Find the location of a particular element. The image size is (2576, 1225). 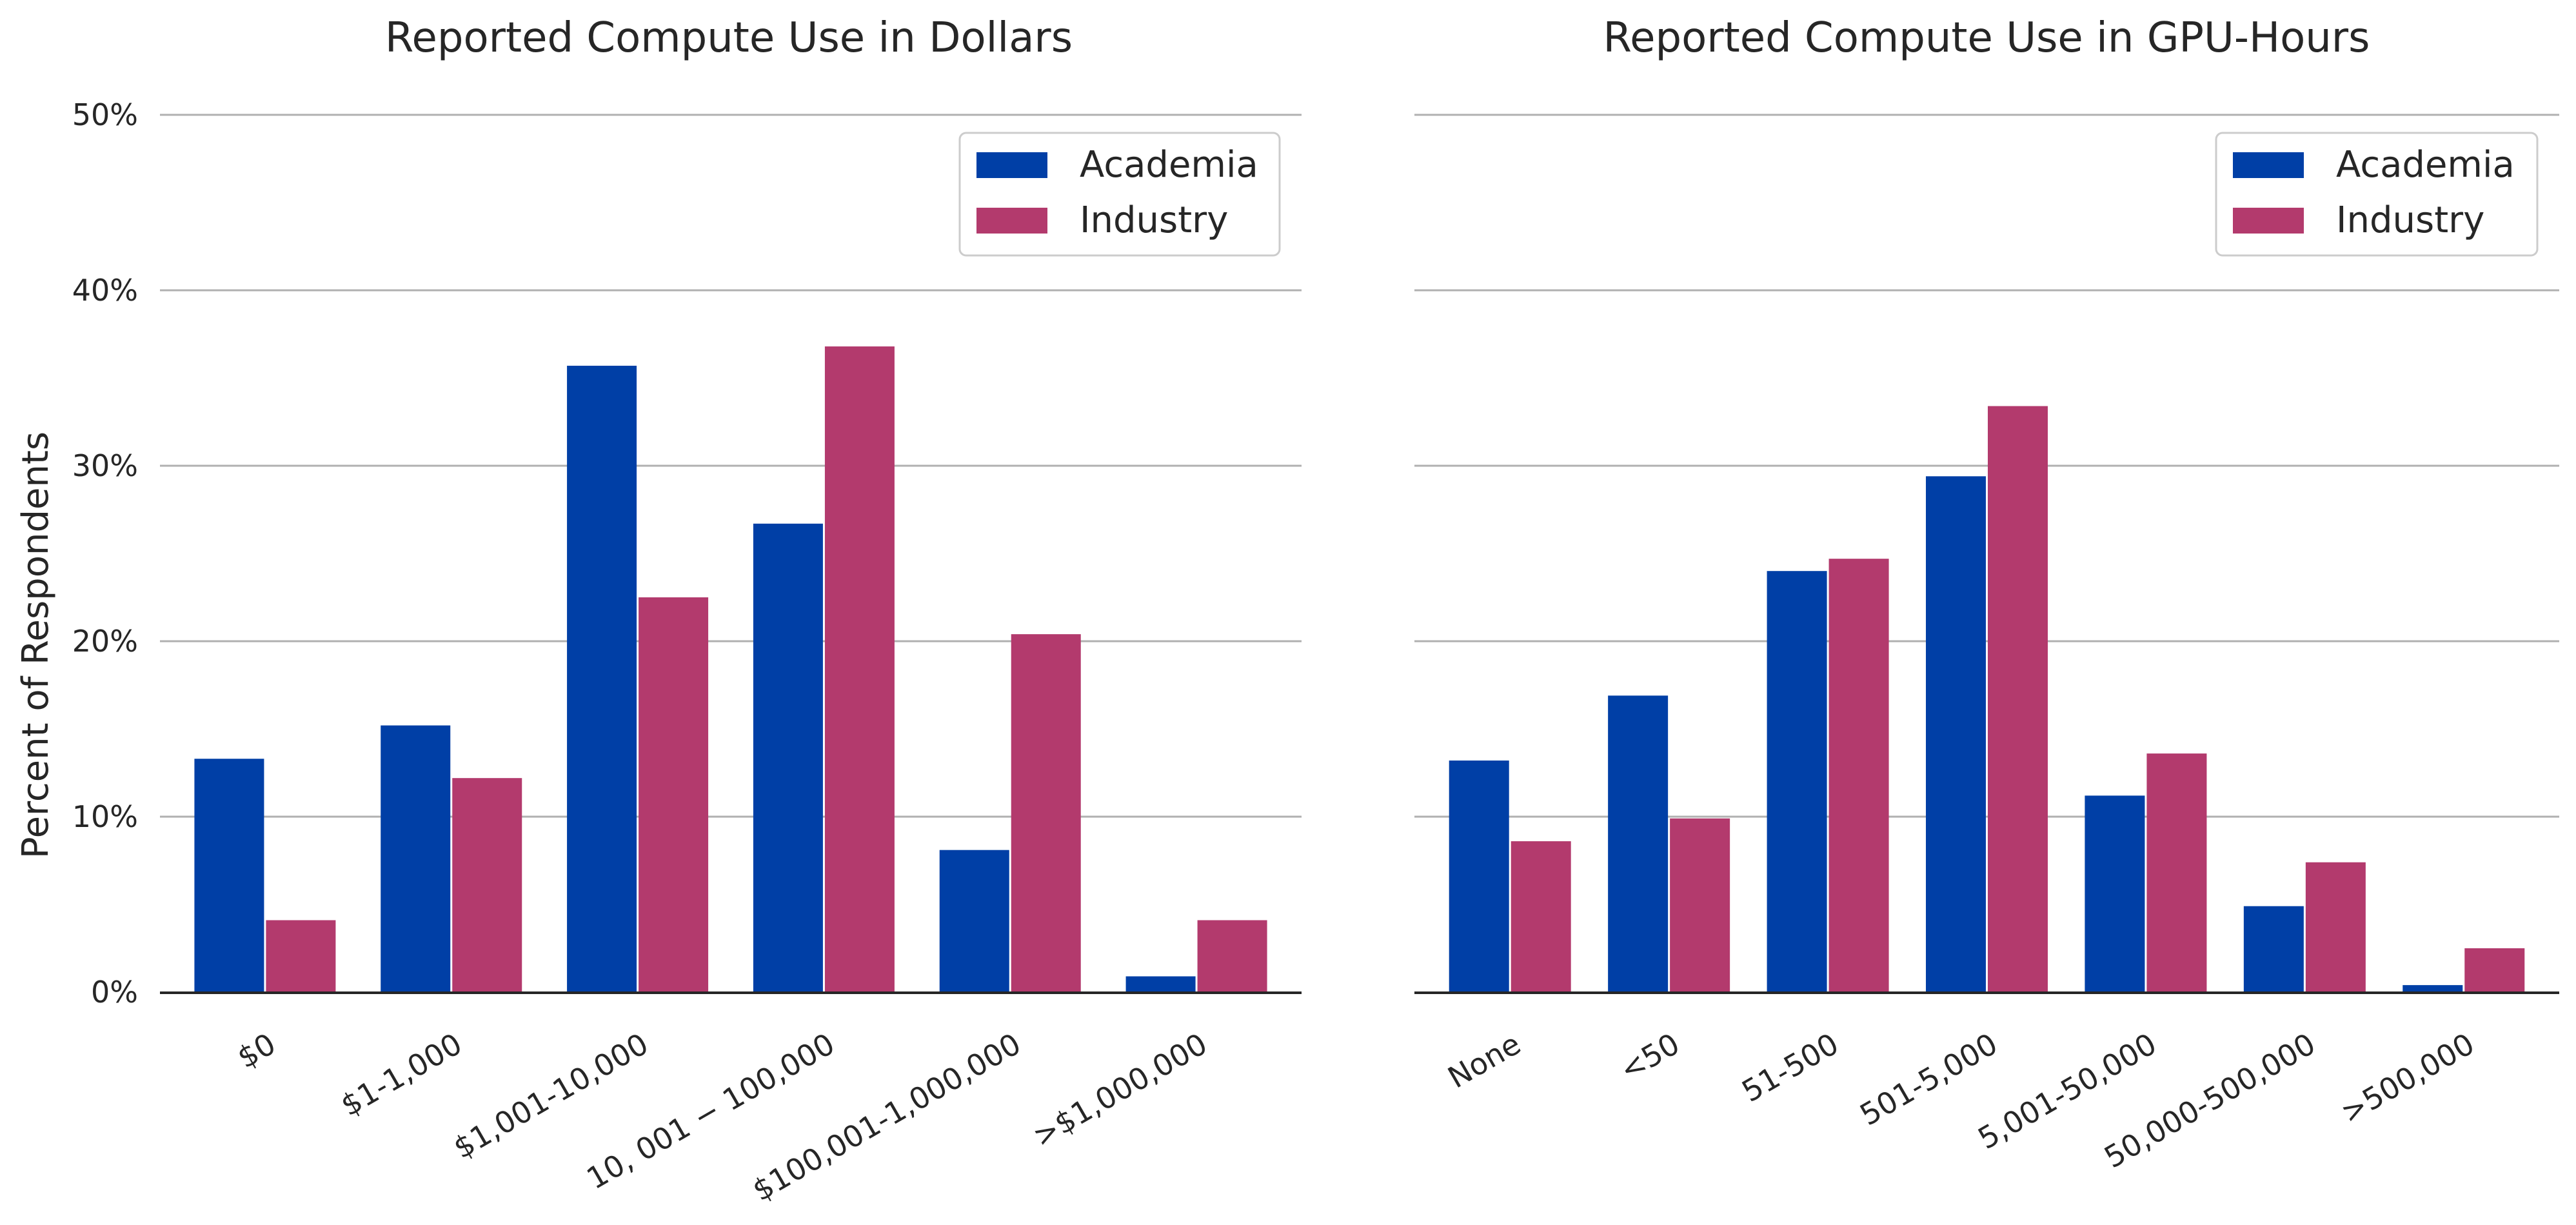

x-tick-label: 51-500 is located at coordinates (1790, 1067).